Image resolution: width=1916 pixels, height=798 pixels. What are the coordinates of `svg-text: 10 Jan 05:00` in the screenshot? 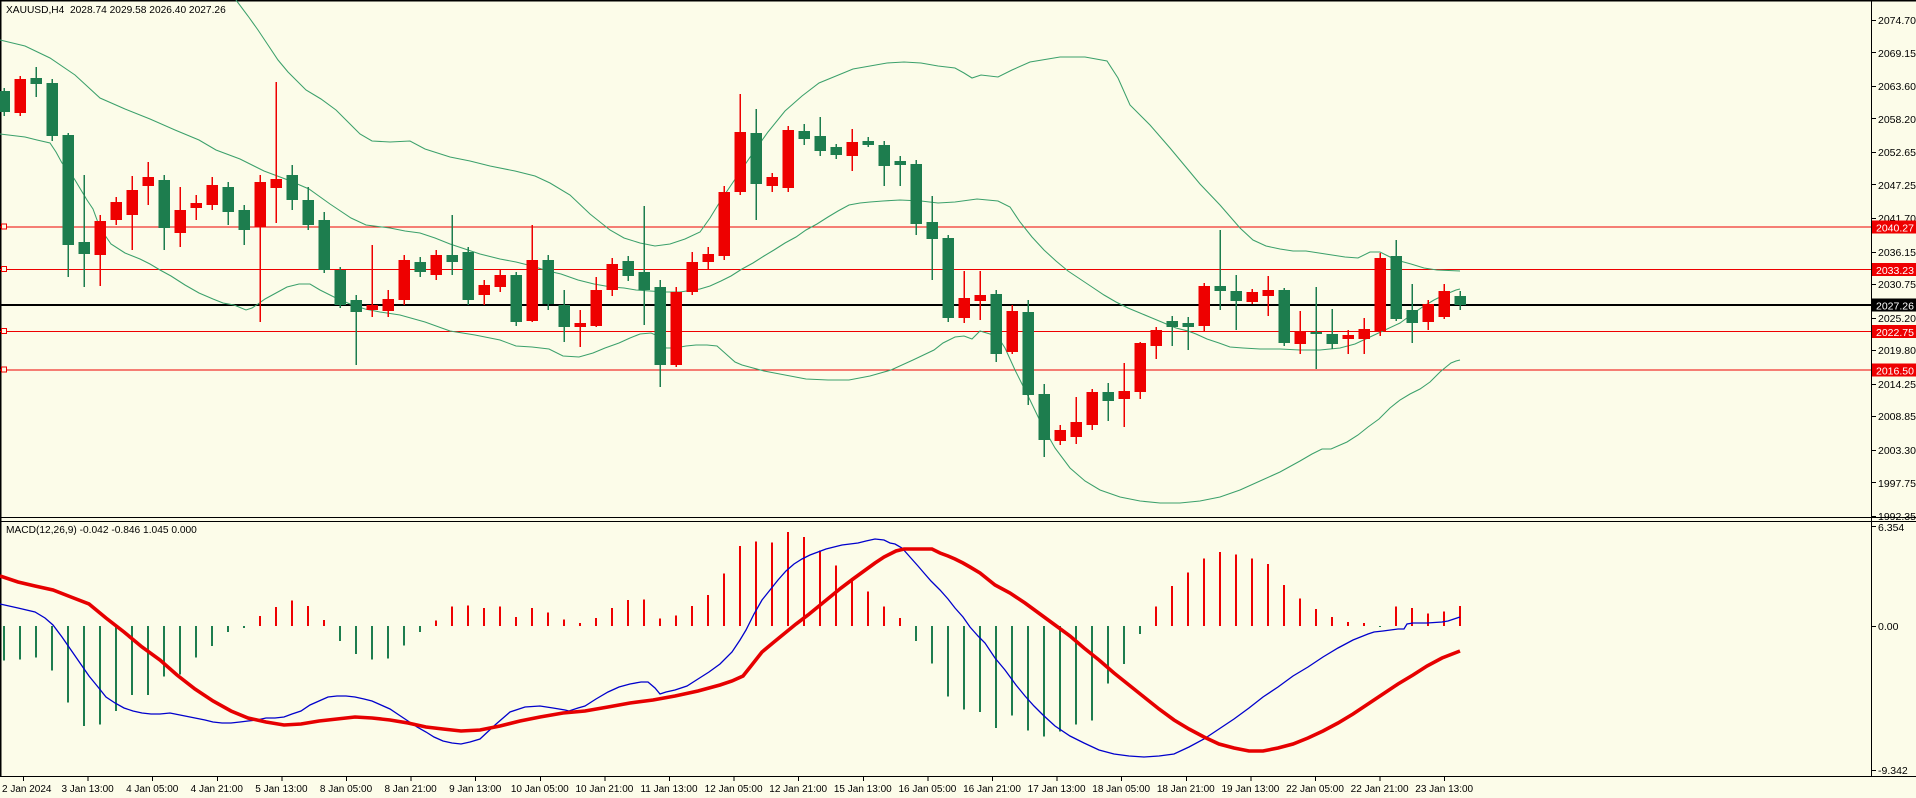 It's located at (540, 789).